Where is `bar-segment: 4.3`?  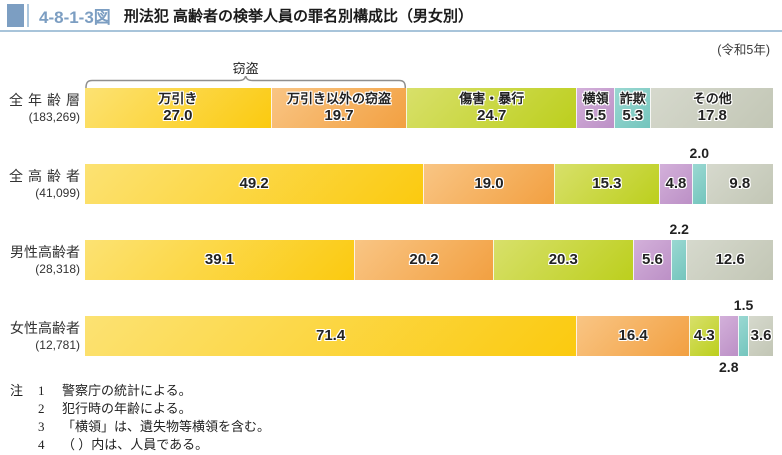 bar-segment: 4.3 is located at coordinates (704, 336).